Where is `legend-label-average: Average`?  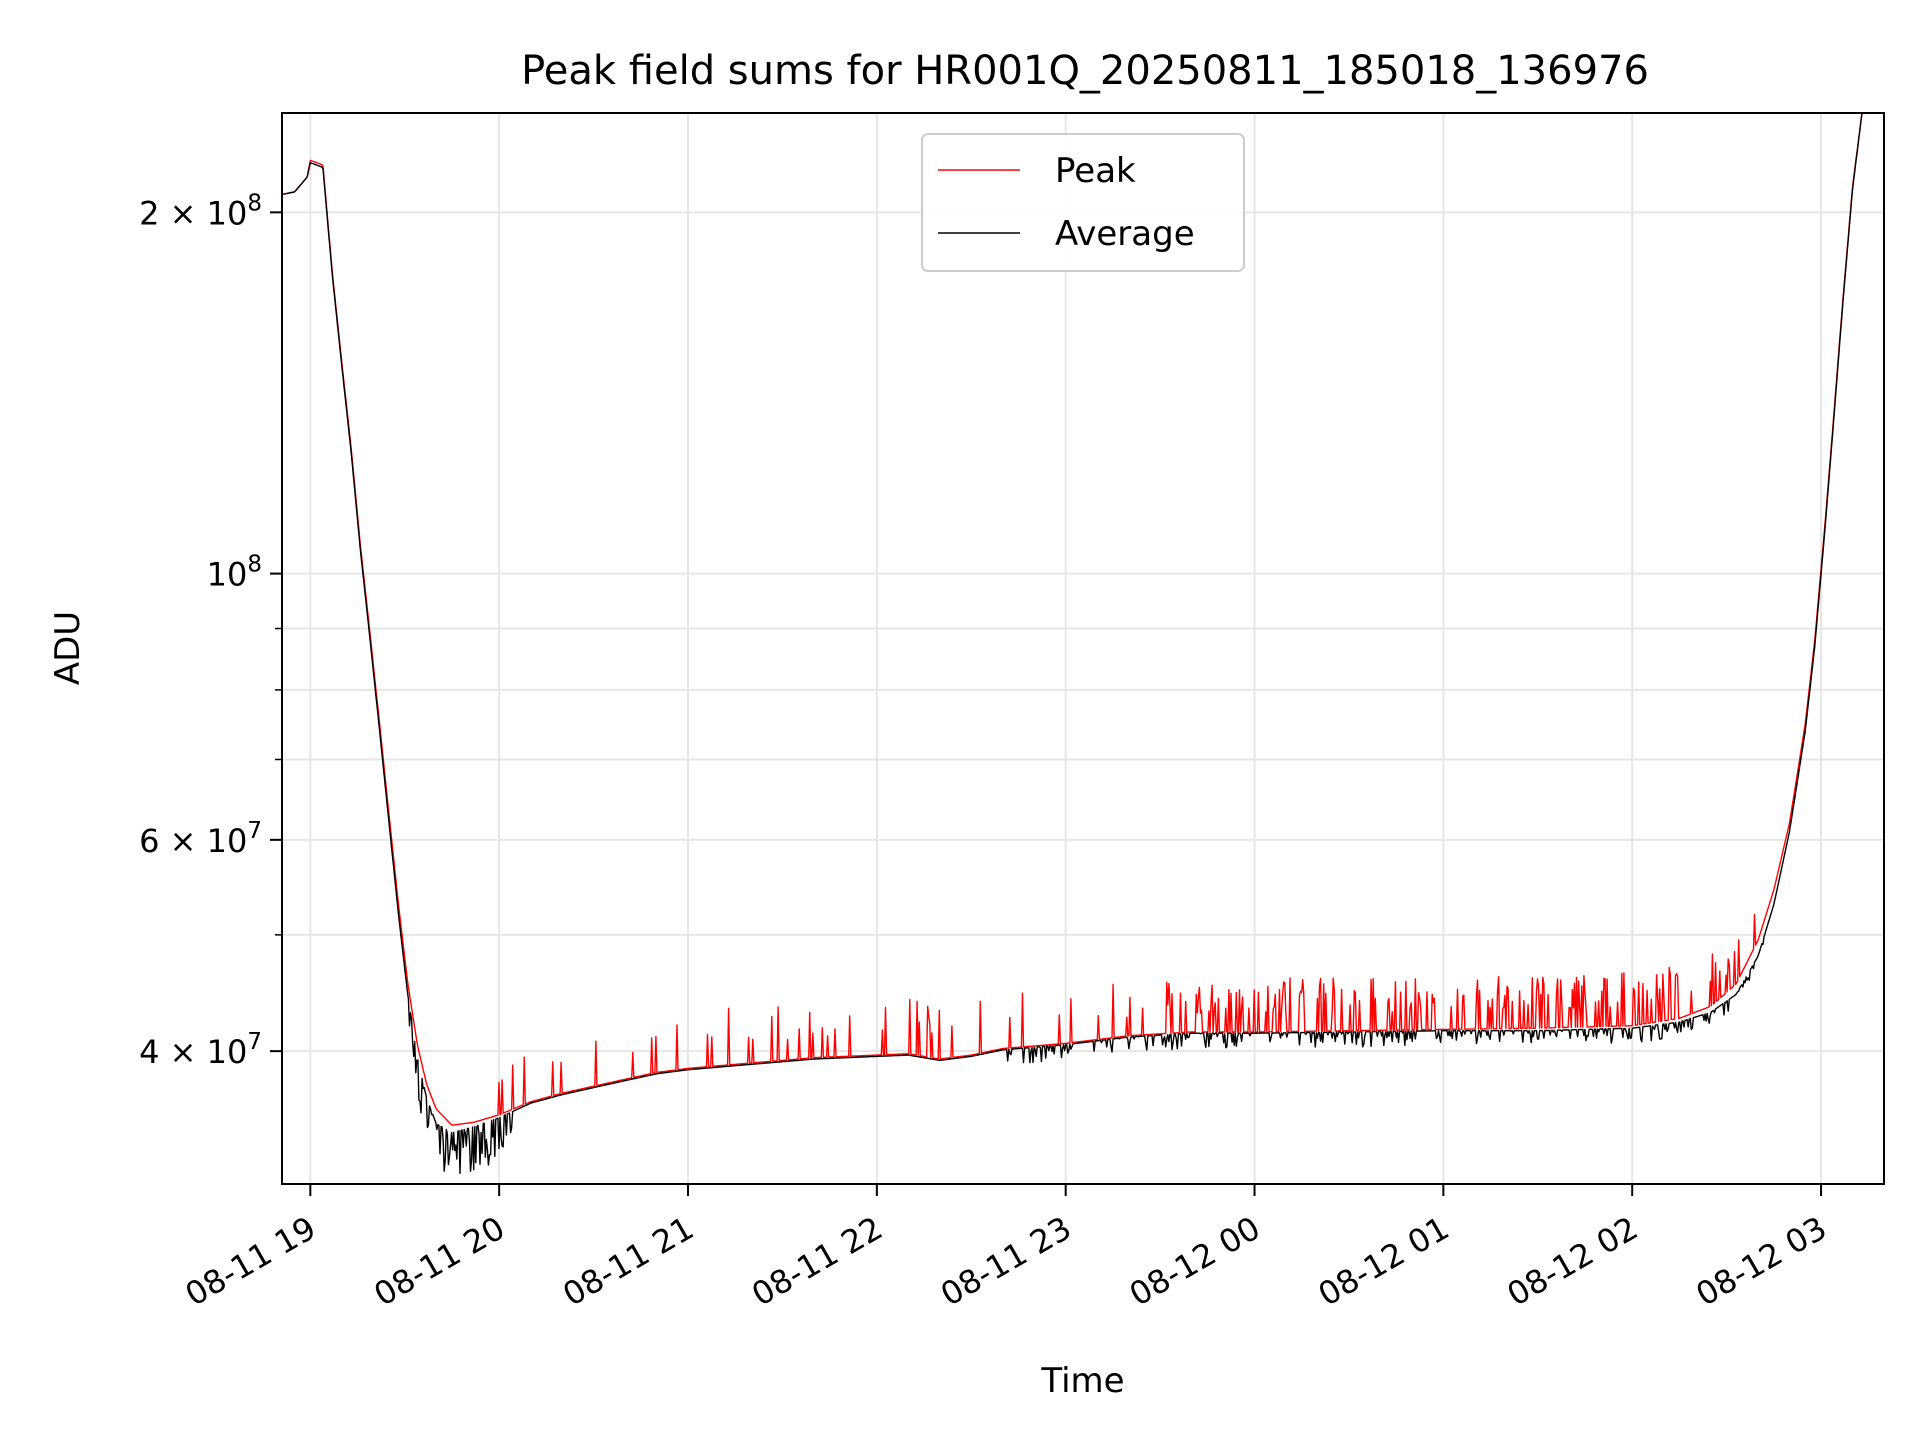
legend-label-average: Average is located at coordinates (1125, 234).